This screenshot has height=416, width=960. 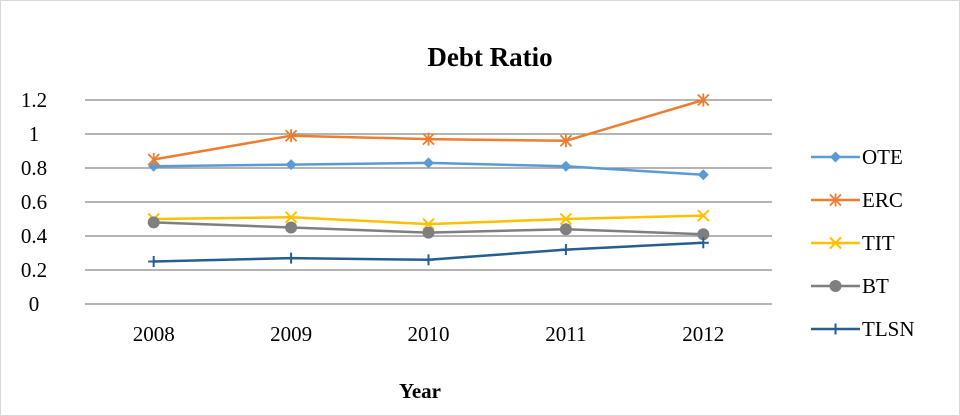 What do you see at coordinates (34, 270) in the screenshot?
I see `y-tick-label: 0.2` at bounding box center [34, 270].